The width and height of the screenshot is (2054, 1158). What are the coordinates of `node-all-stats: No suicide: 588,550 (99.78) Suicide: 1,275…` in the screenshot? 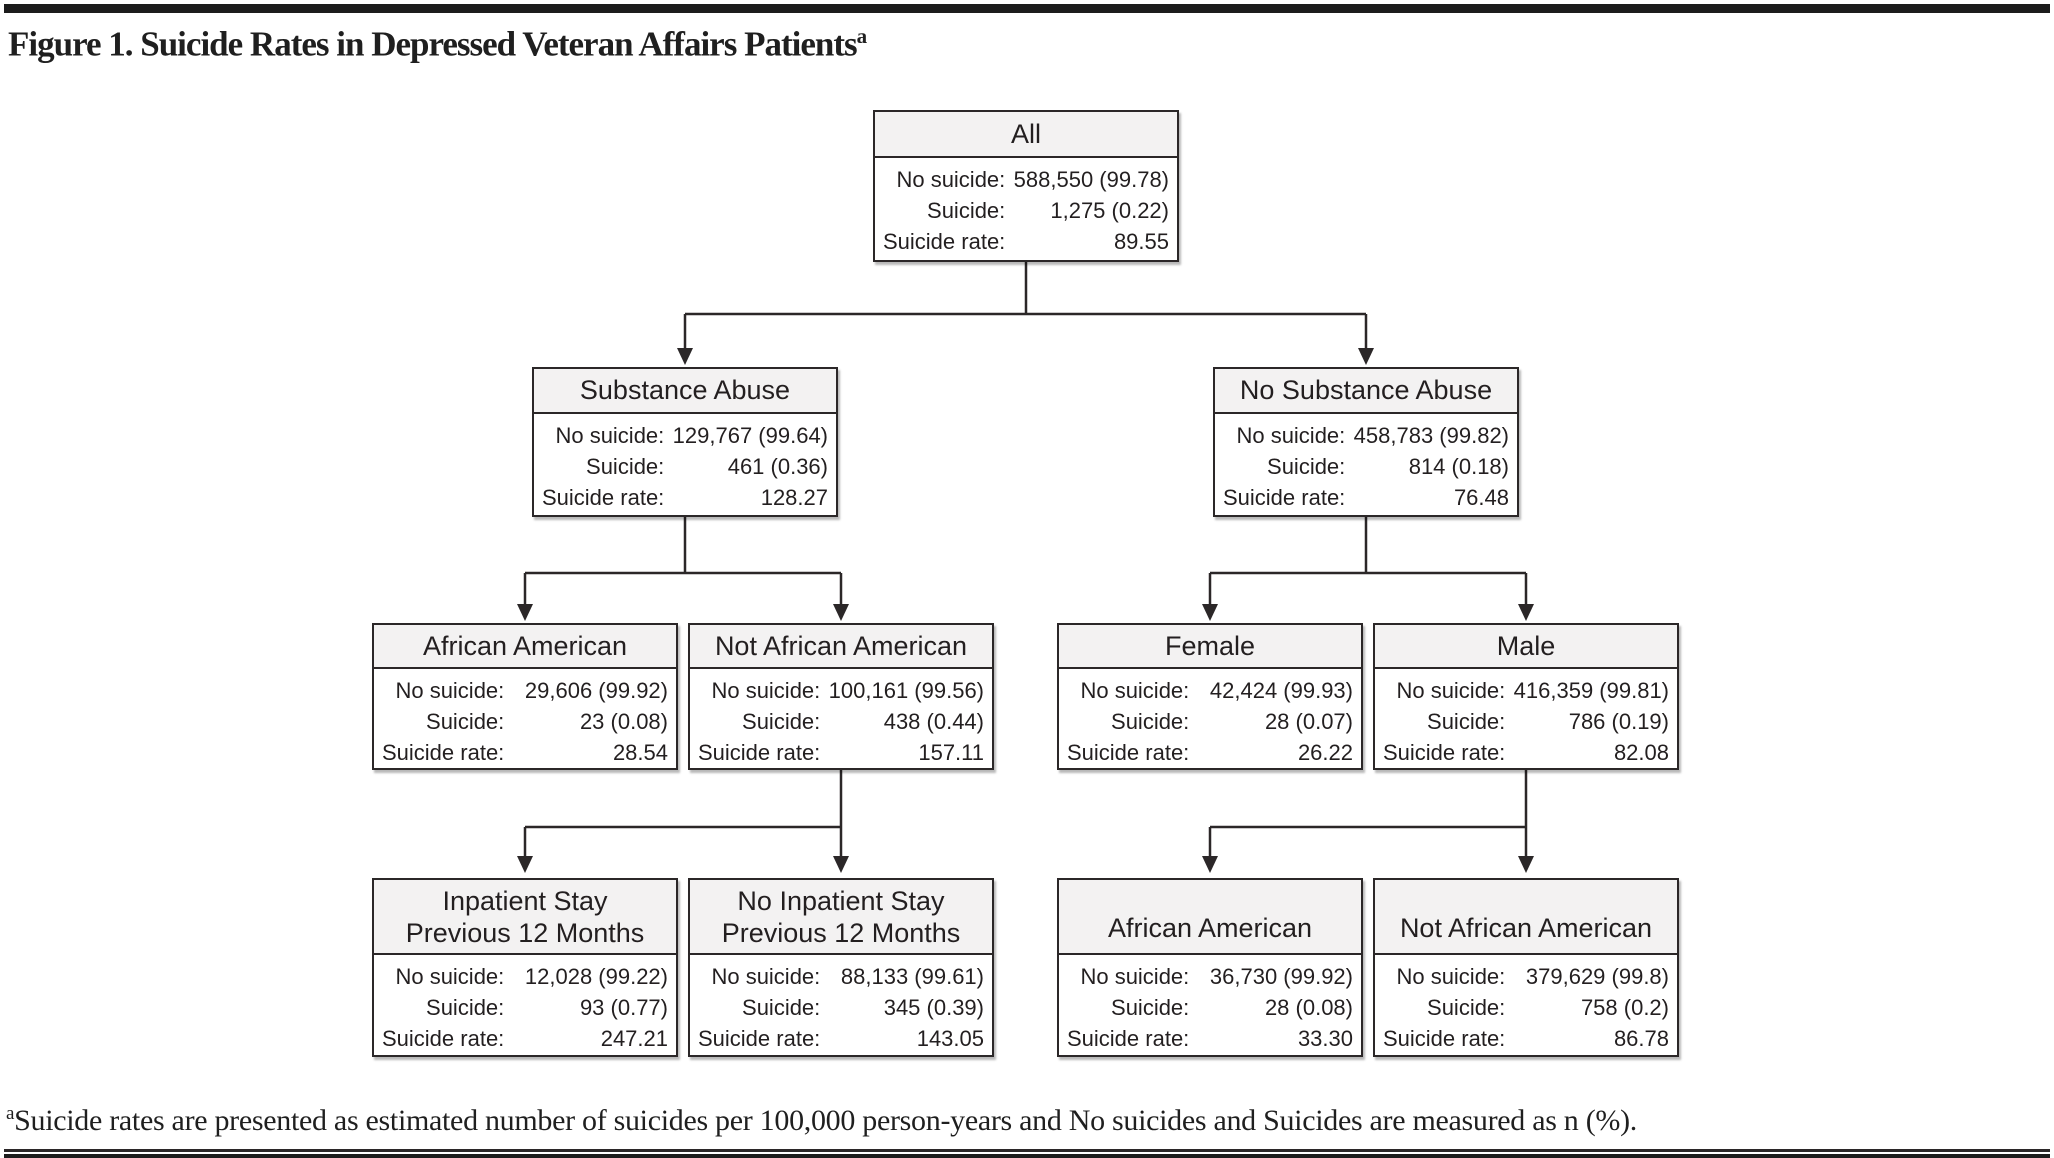 It's located at (1026, 207).